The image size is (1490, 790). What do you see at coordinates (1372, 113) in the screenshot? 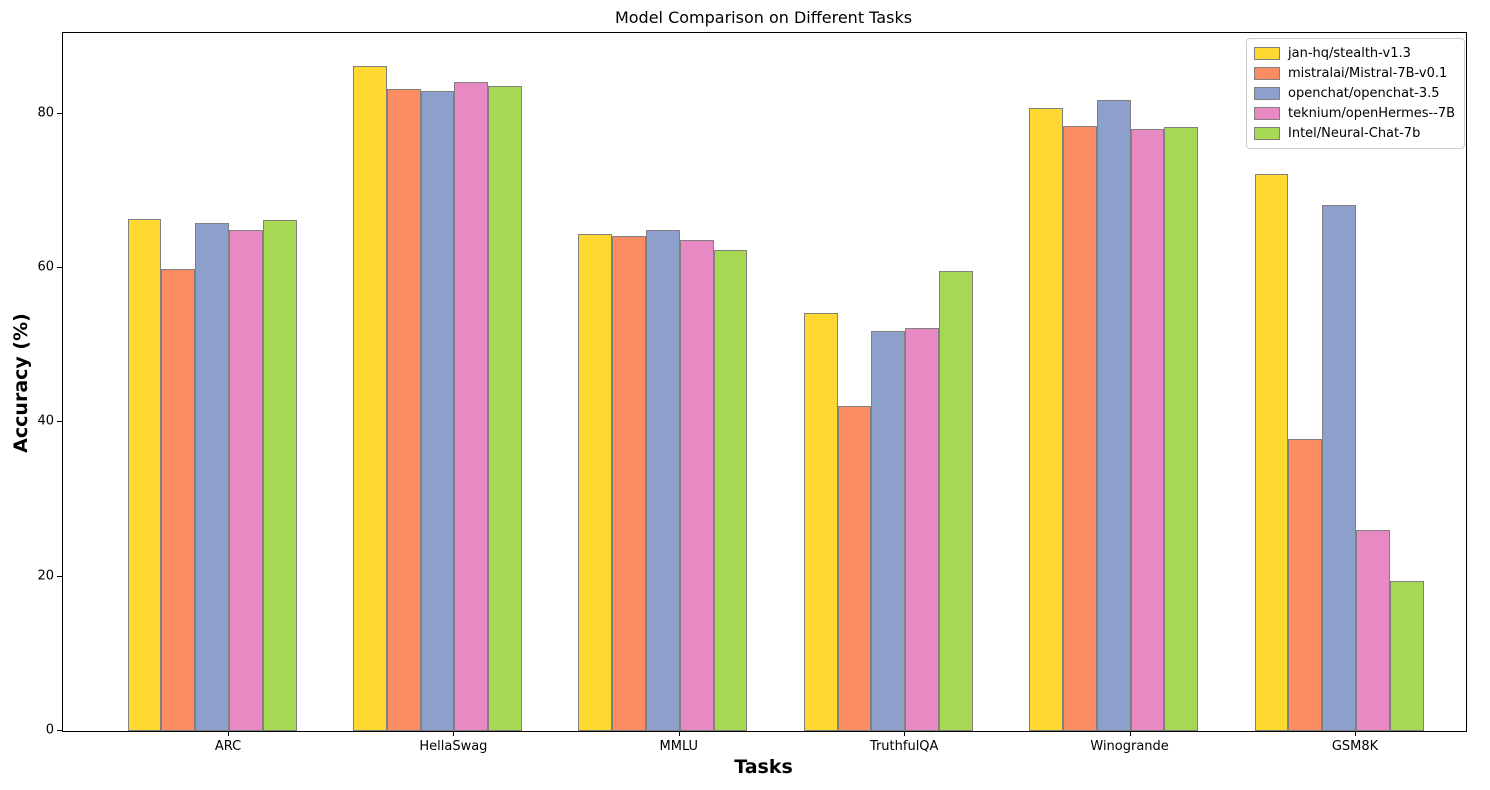
I see `legend-label: teknium/openHermes--7B` at bounding box center [1372, 113].